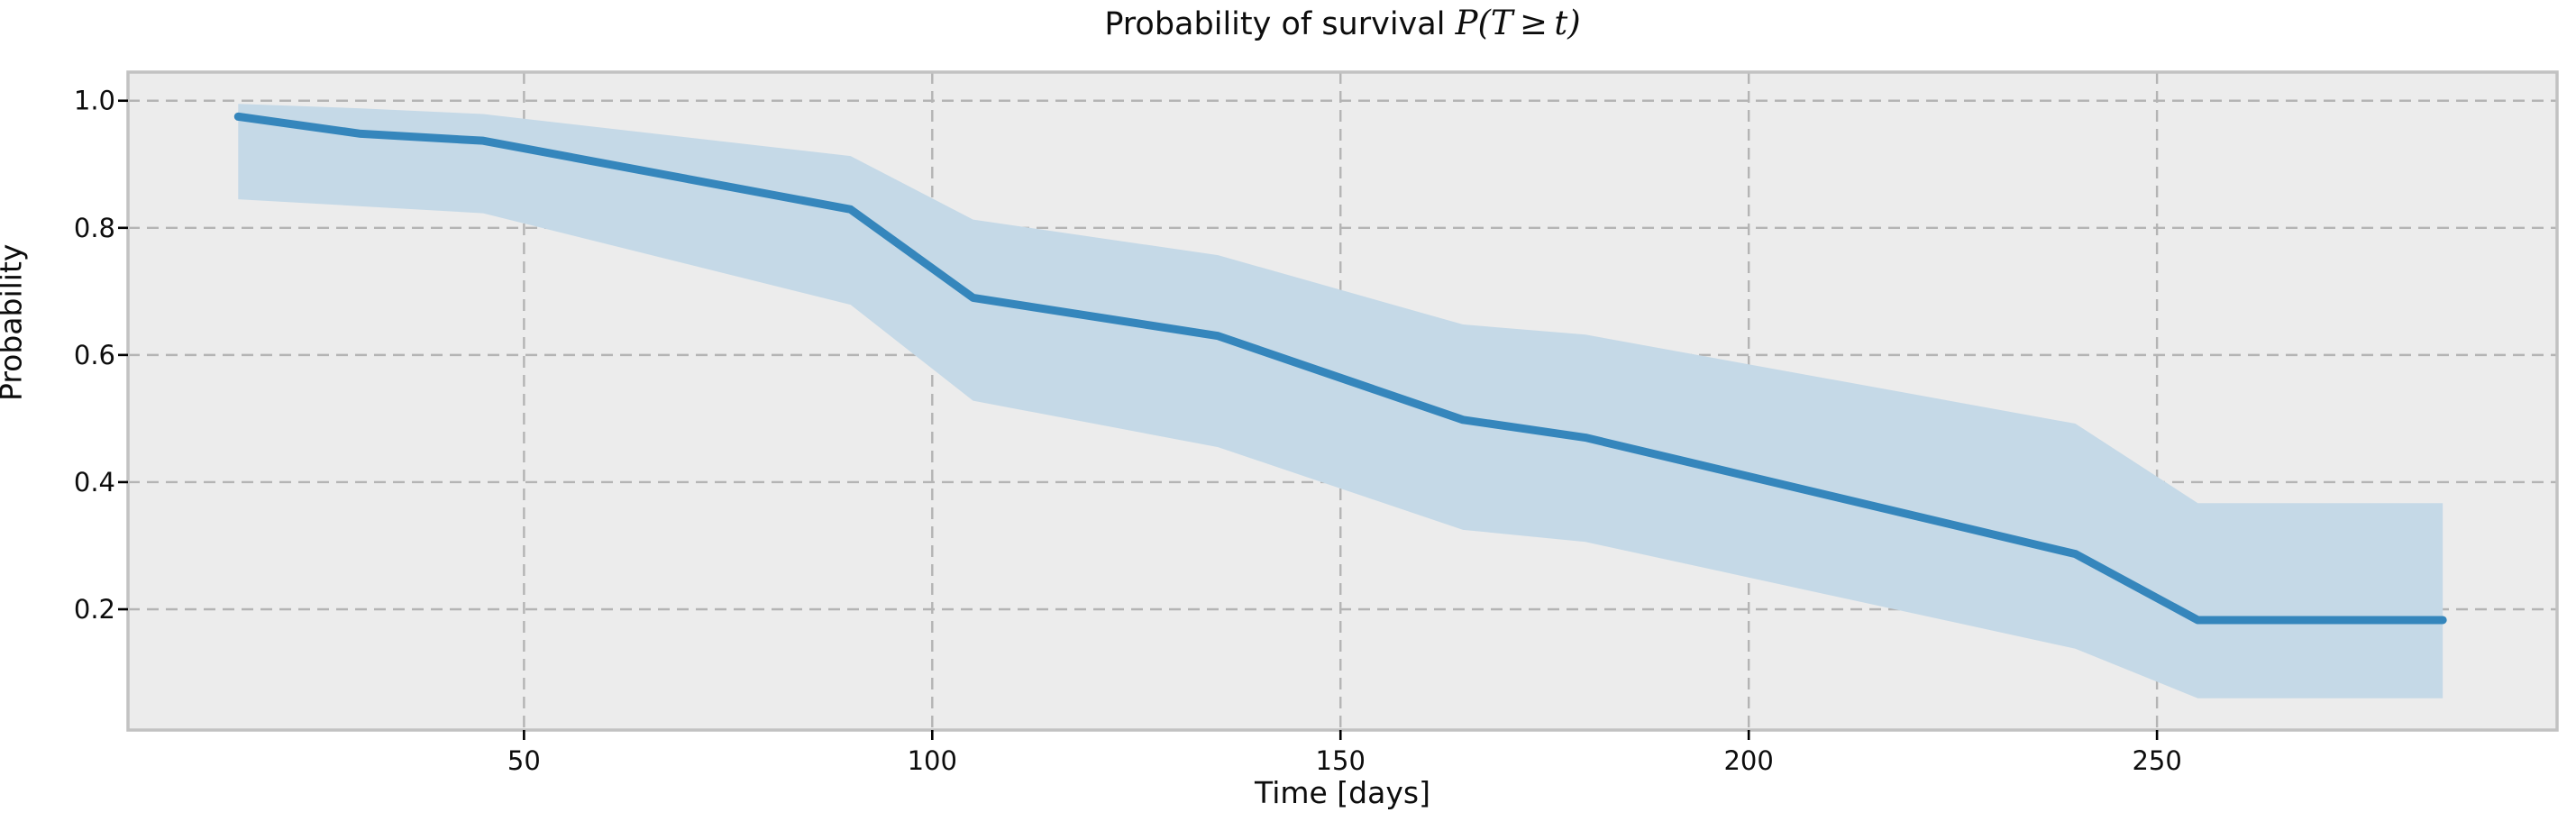 Image resolution: width=2576 pixels, height=840 pixels. Describe the element at coordinates (94, 101) in the screenshot. I see `y-tick-label: 1.0` at that location.